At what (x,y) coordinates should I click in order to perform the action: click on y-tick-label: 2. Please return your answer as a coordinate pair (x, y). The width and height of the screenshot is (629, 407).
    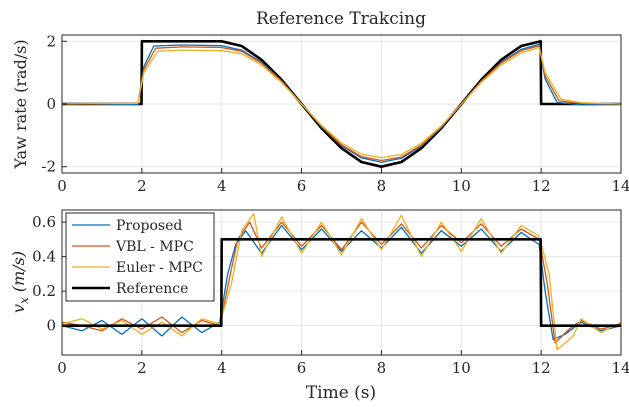
    Looking at the image, I should click on (51, 41).